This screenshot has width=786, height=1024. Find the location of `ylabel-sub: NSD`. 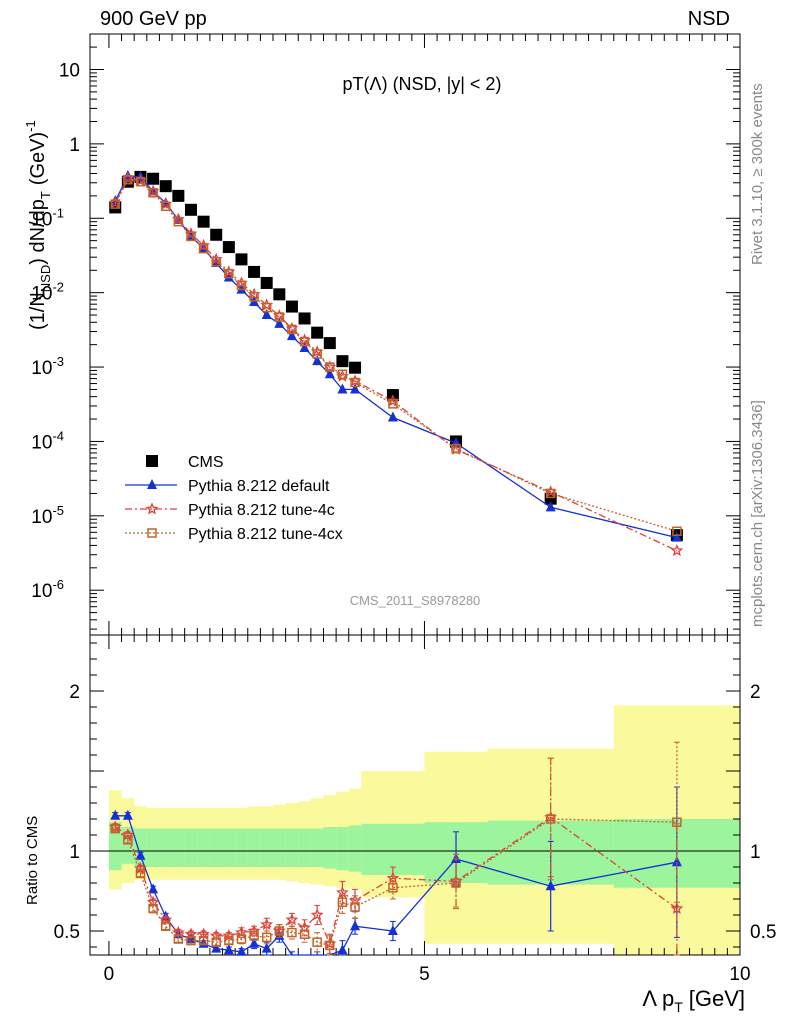

ylabel-sub: NSD is located at coordinates (45, 278).